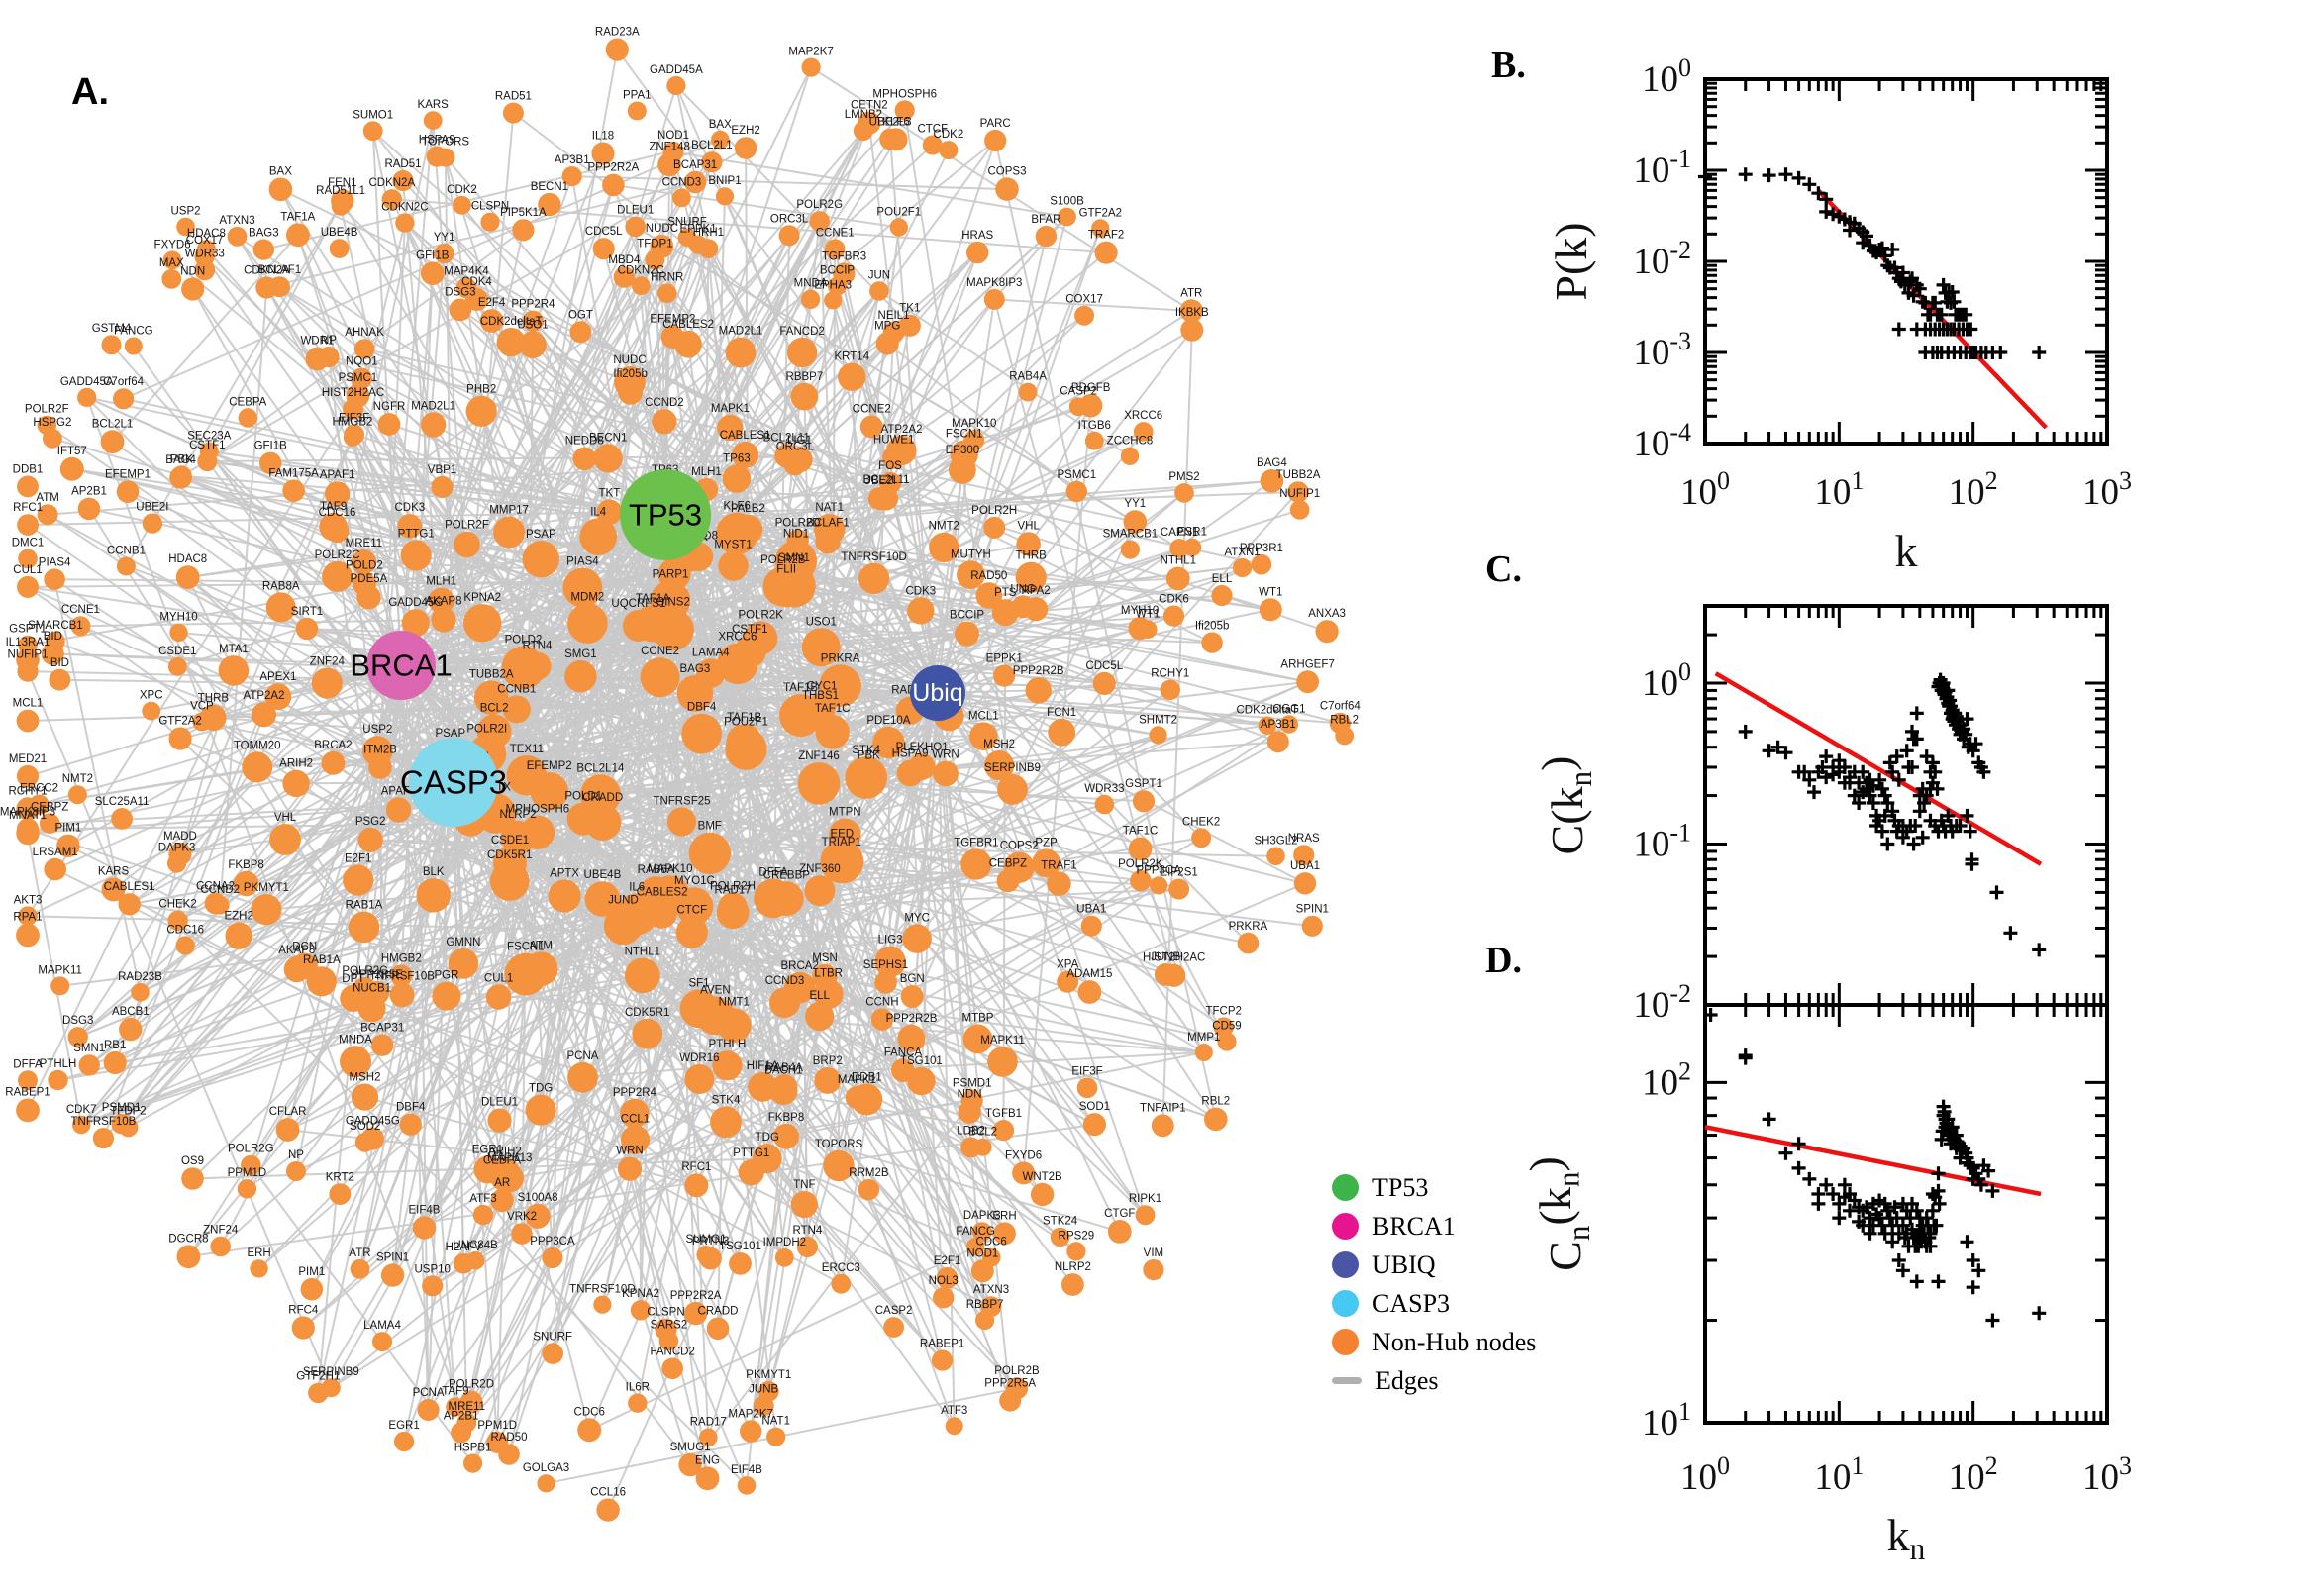 The image size is (2323, 1596). I want to click on fit-line, so click(1878, 768).